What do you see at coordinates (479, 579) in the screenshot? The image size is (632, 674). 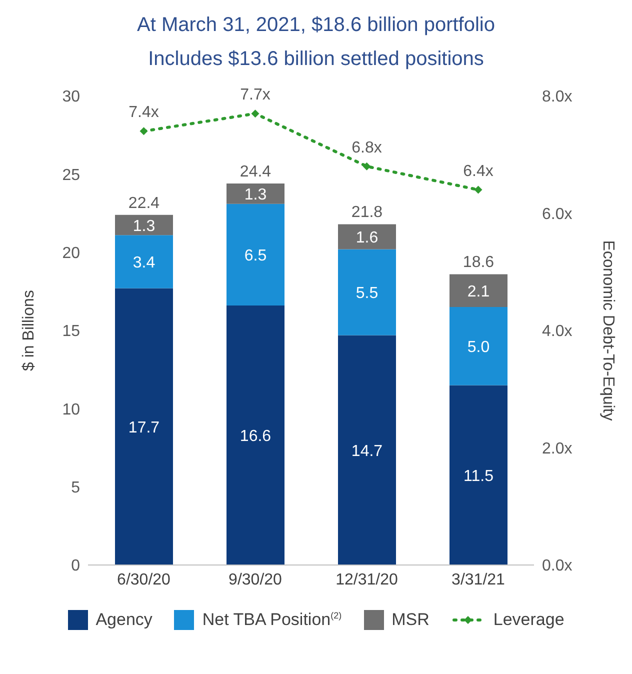 I see `x-tick-label: 3/31/21` at bounding box center [479, 579].